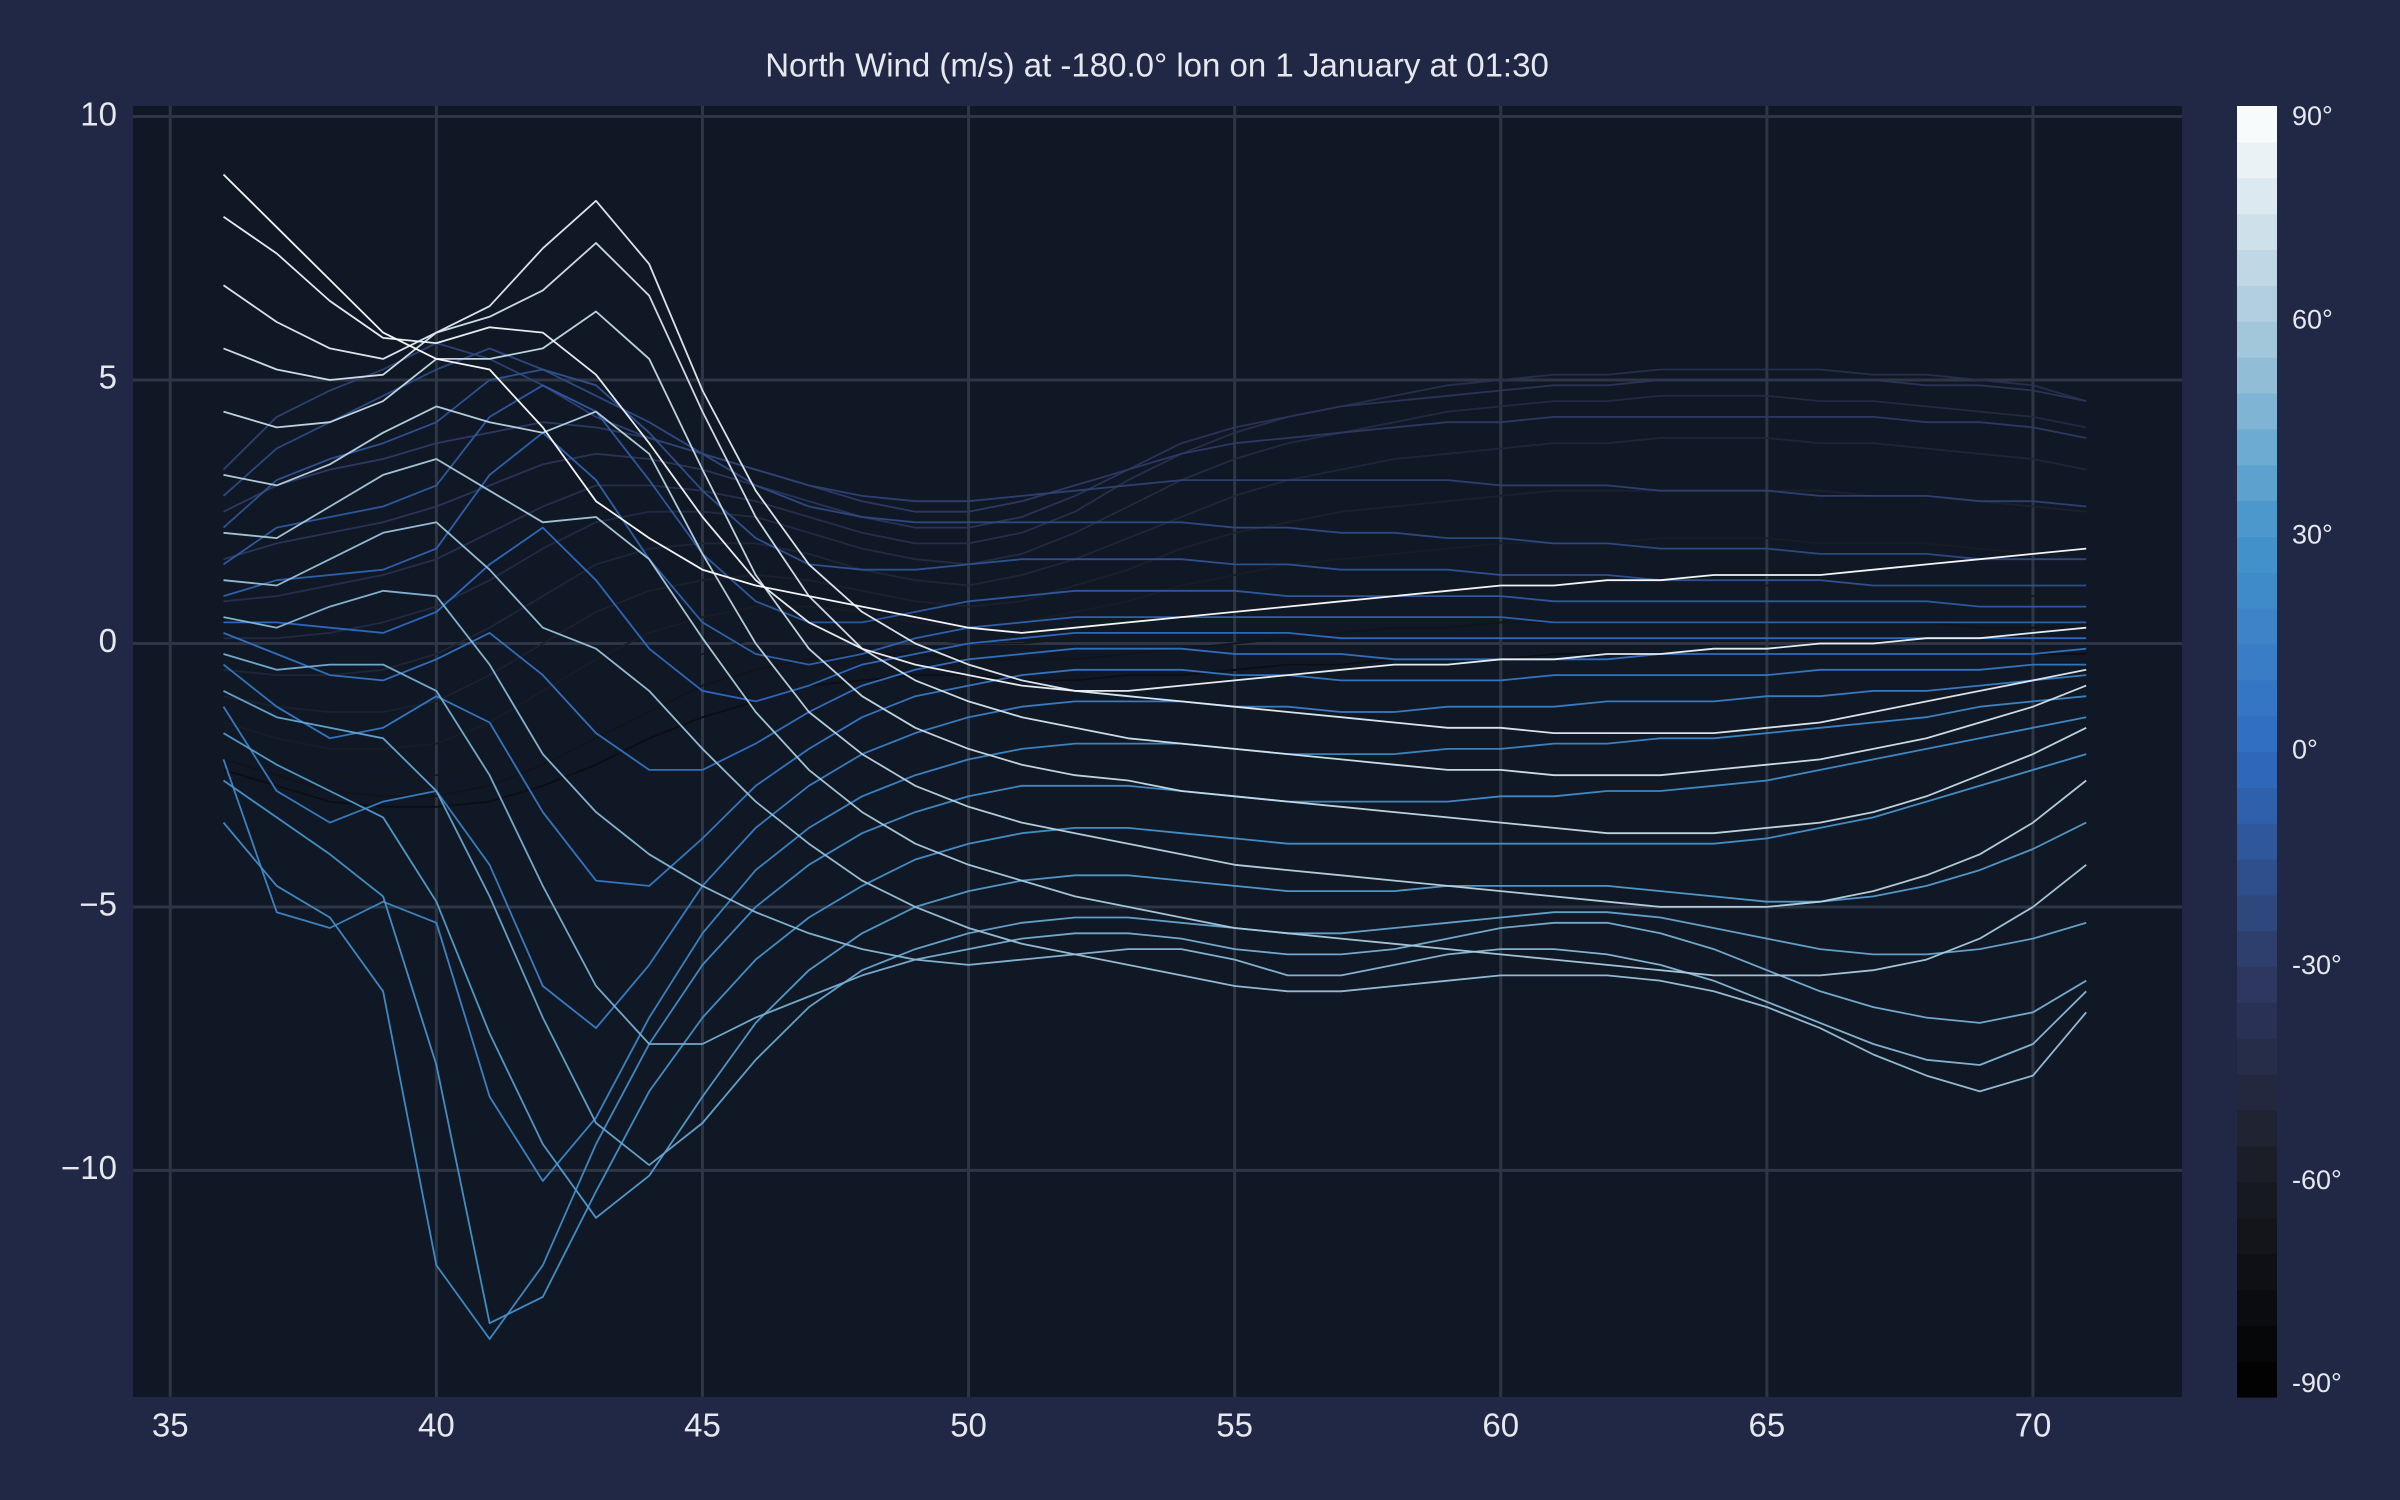 The height and width of the screenshot is (1500, 2400). Describe the element at coordinates (702, 1425) in the screenshot. I see `x-tick-label: 45` at that location.